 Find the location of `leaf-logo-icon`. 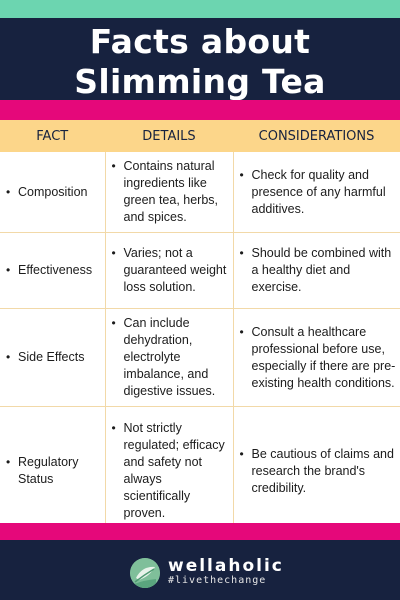

leaf-logo-icon is located at coordinates (145, 573).